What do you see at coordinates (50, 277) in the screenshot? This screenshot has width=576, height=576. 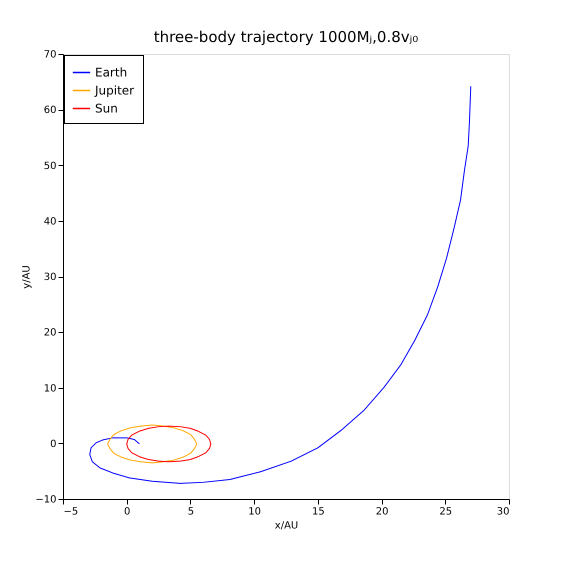 I see `y-tick-label: 30` at bounding box center [50, 277].